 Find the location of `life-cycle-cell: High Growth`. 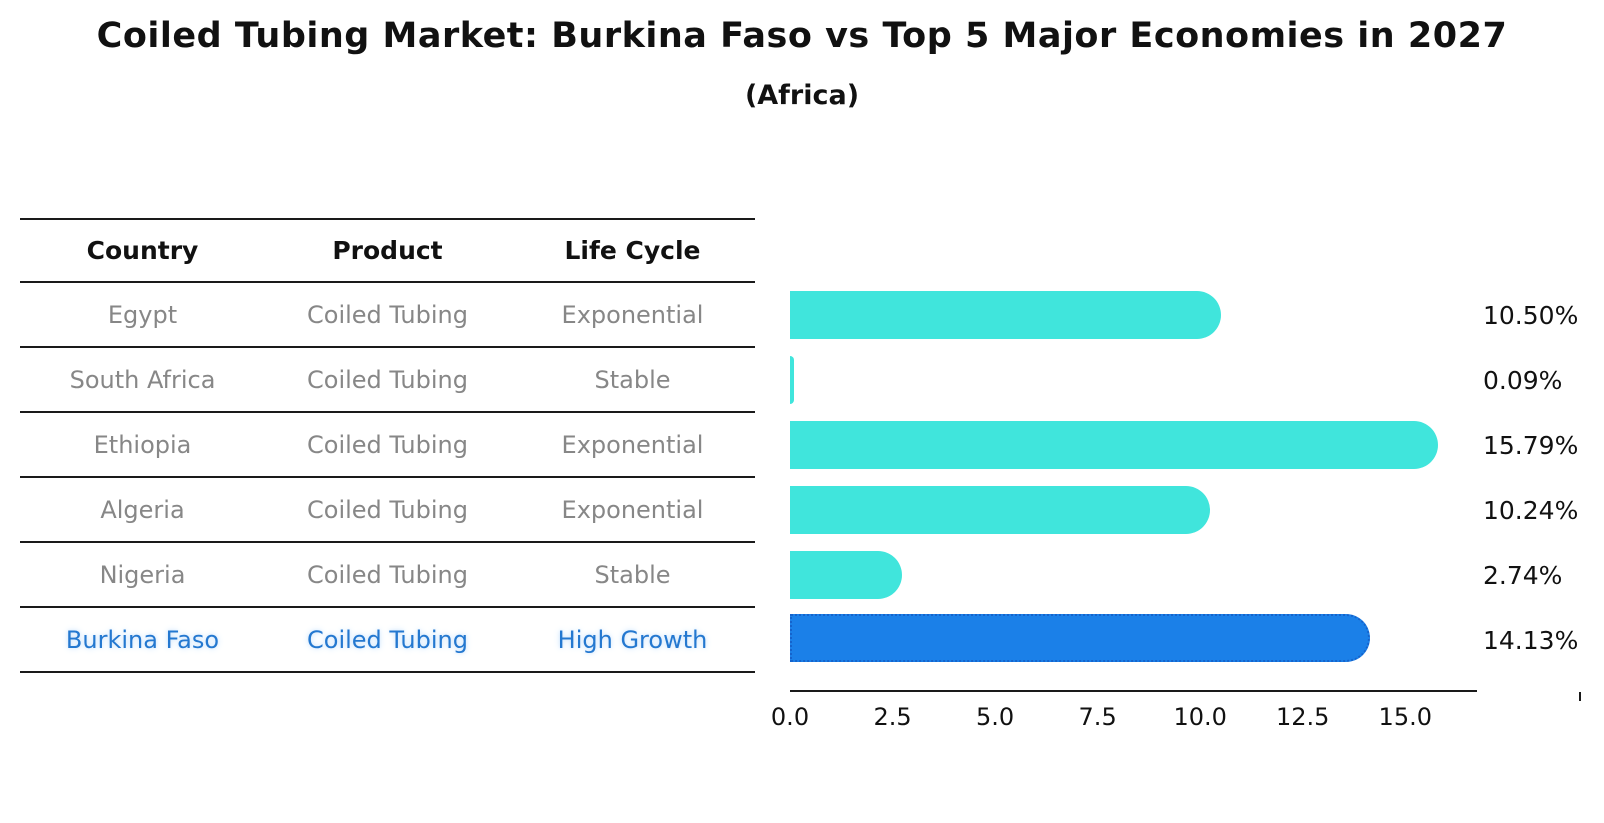

life-cycle-cell: High Growth is located at coordinates (632, 639).